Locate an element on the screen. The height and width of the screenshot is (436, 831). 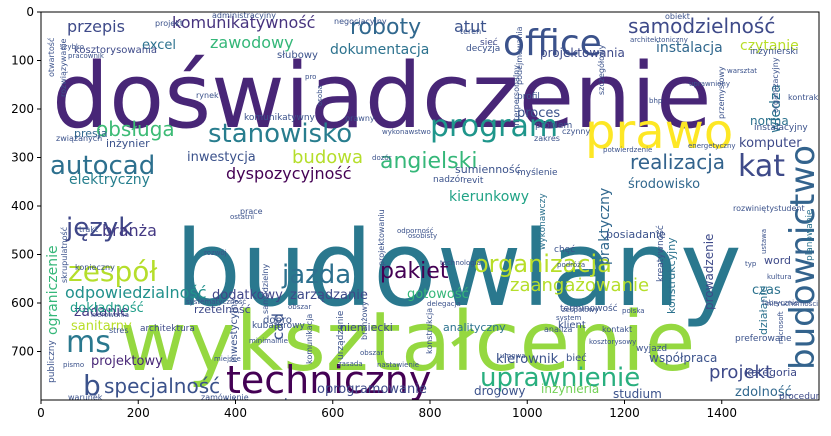
cloud-word: komputer is located at coordinates (770, 143).